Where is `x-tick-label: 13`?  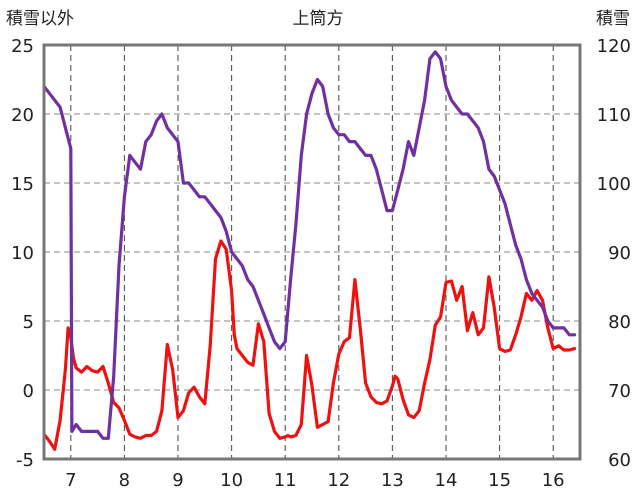 x-tick-label: 13 is located at coordinates (392, 480).